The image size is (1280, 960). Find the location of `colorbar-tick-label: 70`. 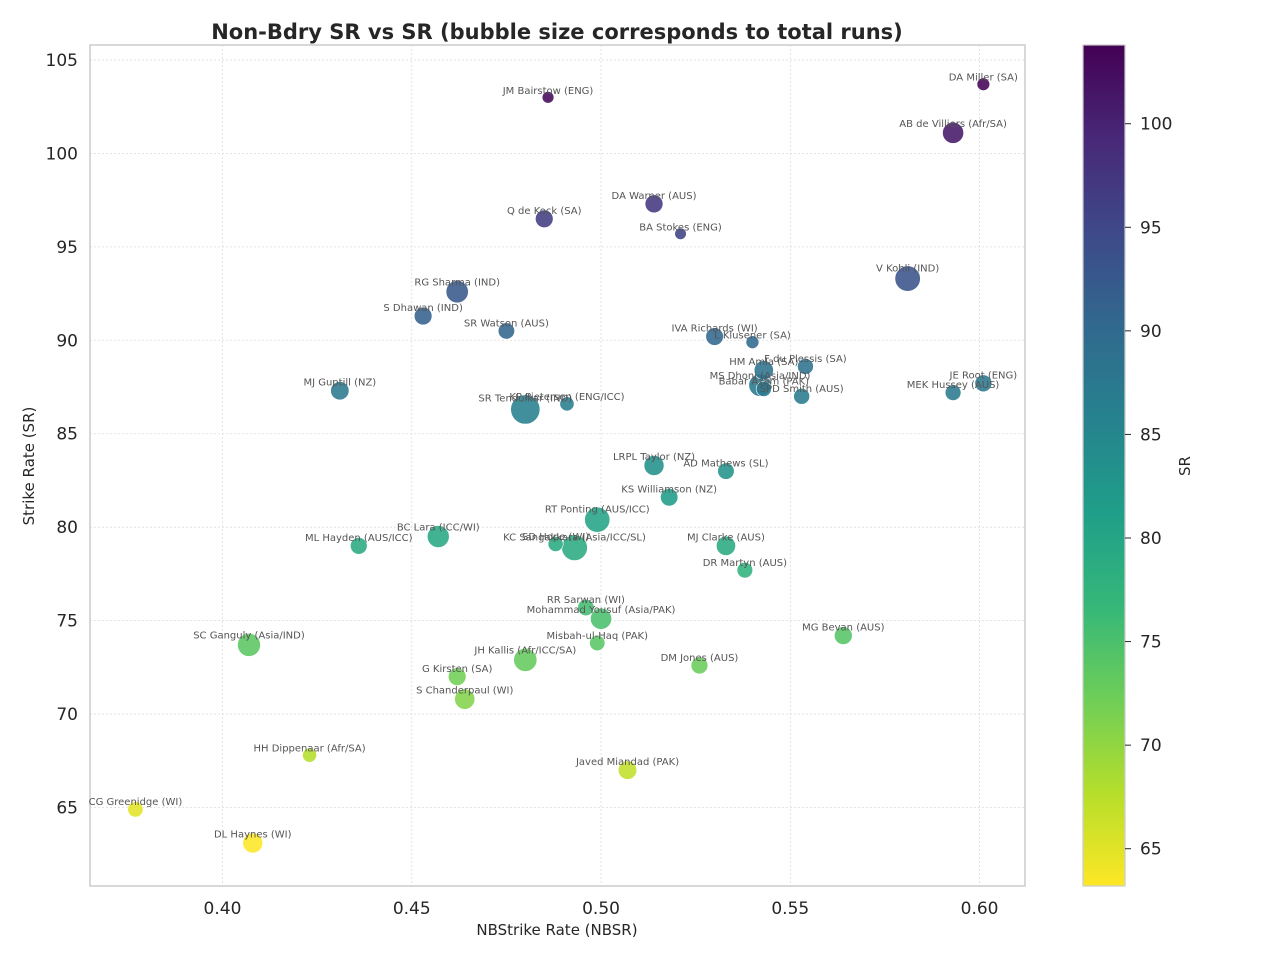

colorbar-tick-label: 70 is located at coordinates (1151, 746).